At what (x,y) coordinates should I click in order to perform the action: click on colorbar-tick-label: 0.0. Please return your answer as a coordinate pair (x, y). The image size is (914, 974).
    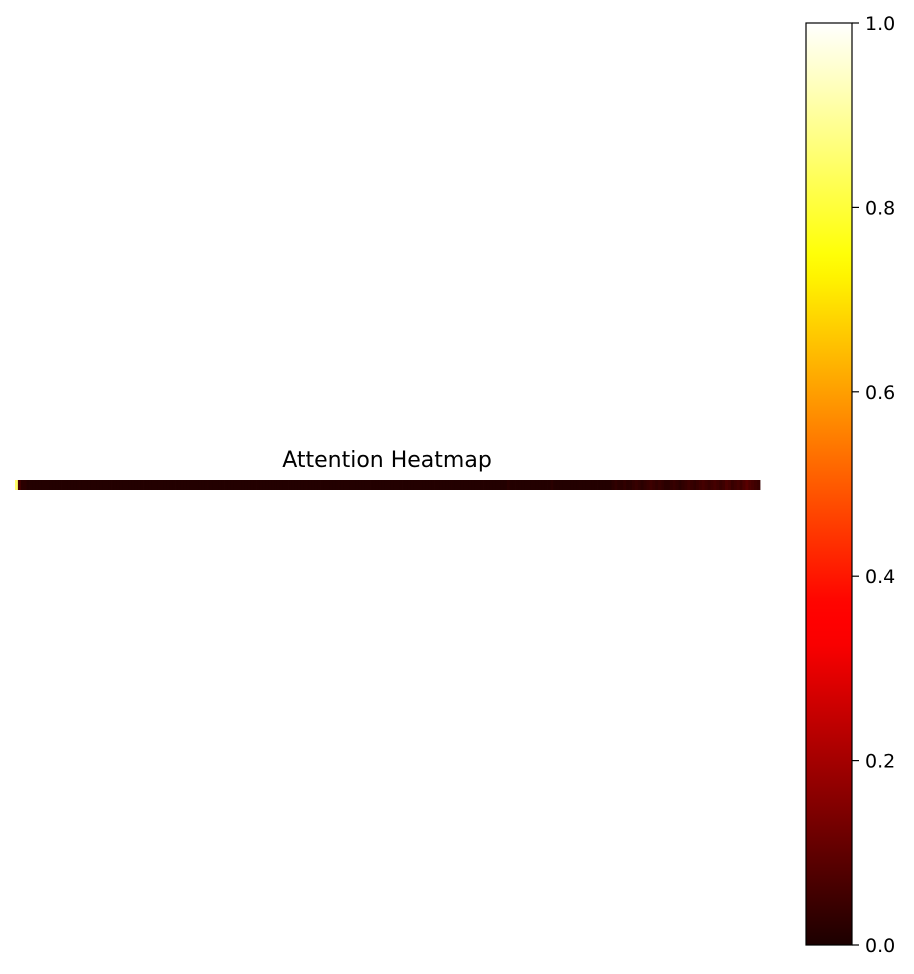
    Looking at the image, I should click on (880, 946).